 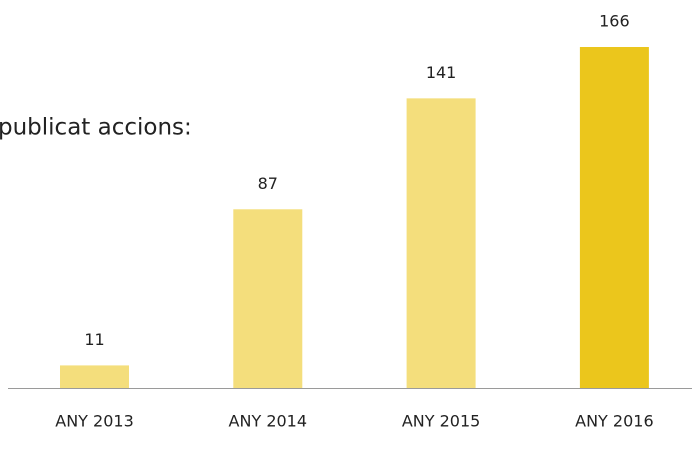 What do you see at coordinates (96, 128) in the screenshot?
I see `chart-title: publicat accions:` at bounding box center [96, 128].